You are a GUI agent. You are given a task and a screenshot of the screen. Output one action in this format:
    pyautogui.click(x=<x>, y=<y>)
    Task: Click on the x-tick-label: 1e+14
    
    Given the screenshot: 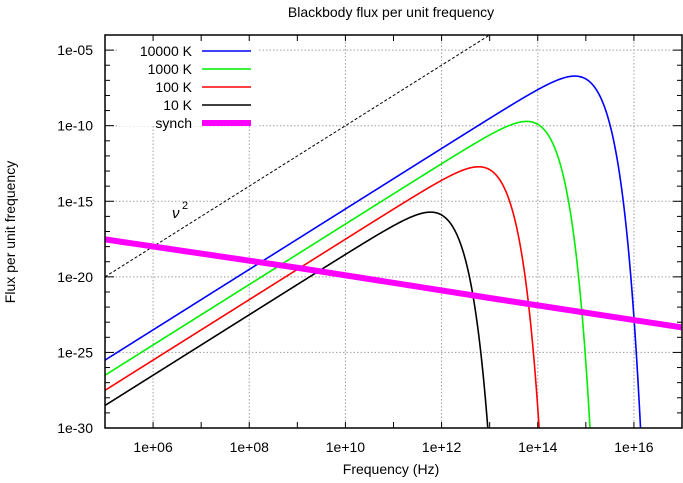 What is the action you would take?
    pyautogui.click(x=538, y=447)
    